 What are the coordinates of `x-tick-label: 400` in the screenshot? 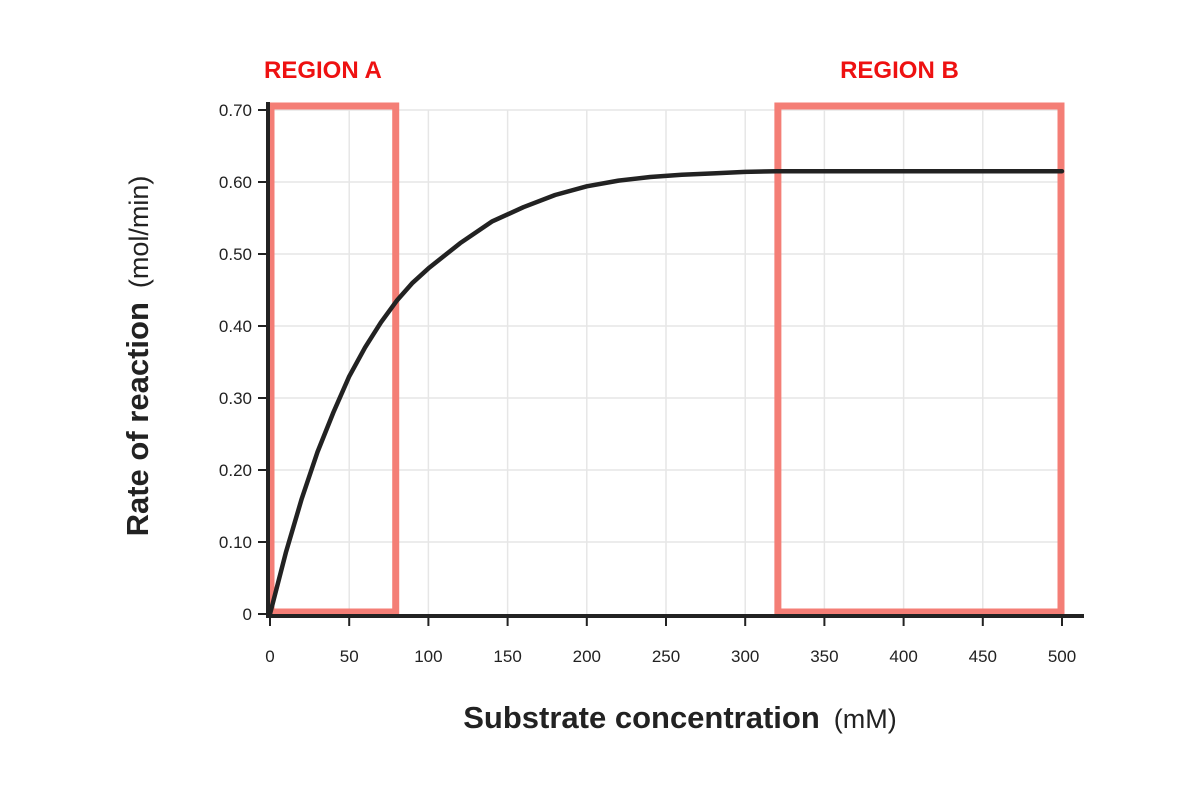 It's located at (903, 656).